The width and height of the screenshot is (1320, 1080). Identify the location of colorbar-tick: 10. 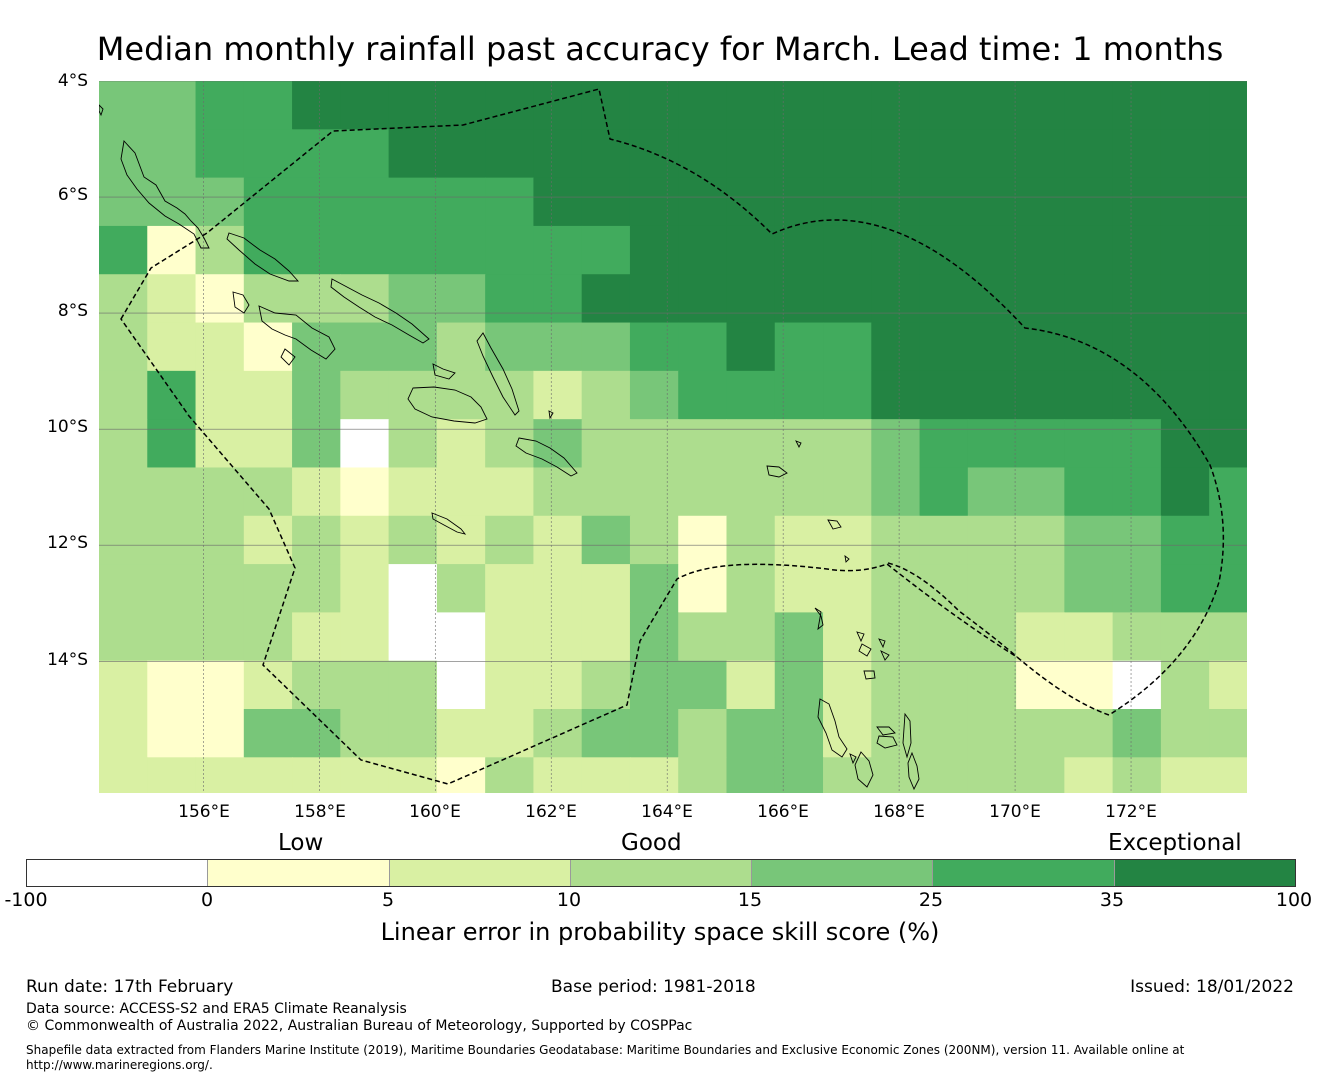
(569, 900).